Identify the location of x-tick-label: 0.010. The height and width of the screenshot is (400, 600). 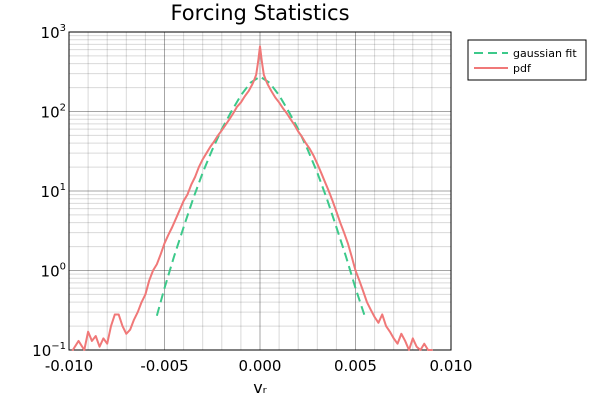
(451, 366).